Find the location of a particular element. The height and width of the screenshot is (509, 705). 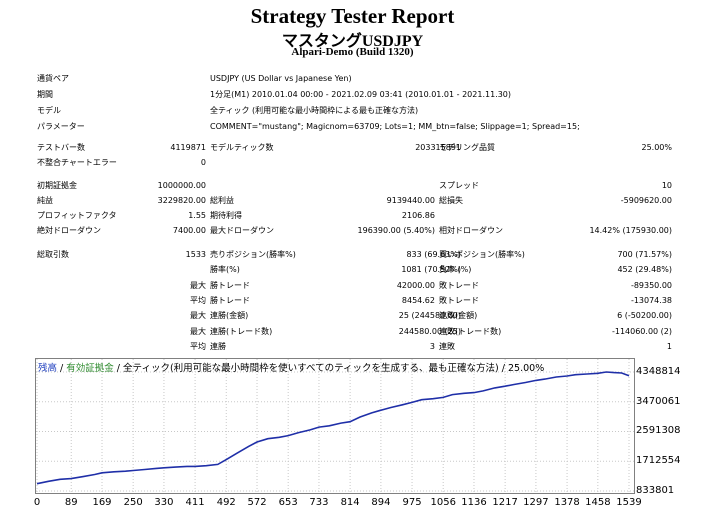

max-consecutive-loss-label: 連敗(トレード数) is located at coordinates (470, 331).